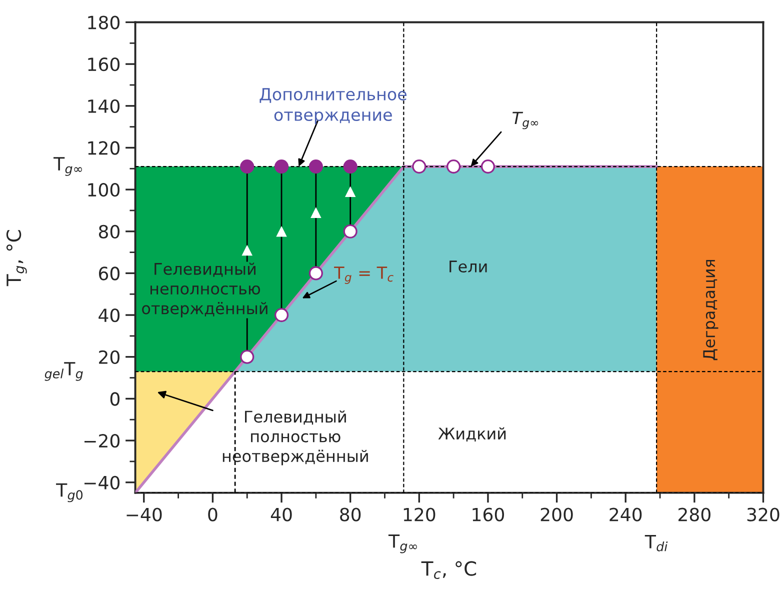 Image resolution: width=782 pixels, height=601 pixels. What do you see at coordinates (626, 515) in the screenshot?
I see `x-tick-label: 240` at bounding box center [626, 515].